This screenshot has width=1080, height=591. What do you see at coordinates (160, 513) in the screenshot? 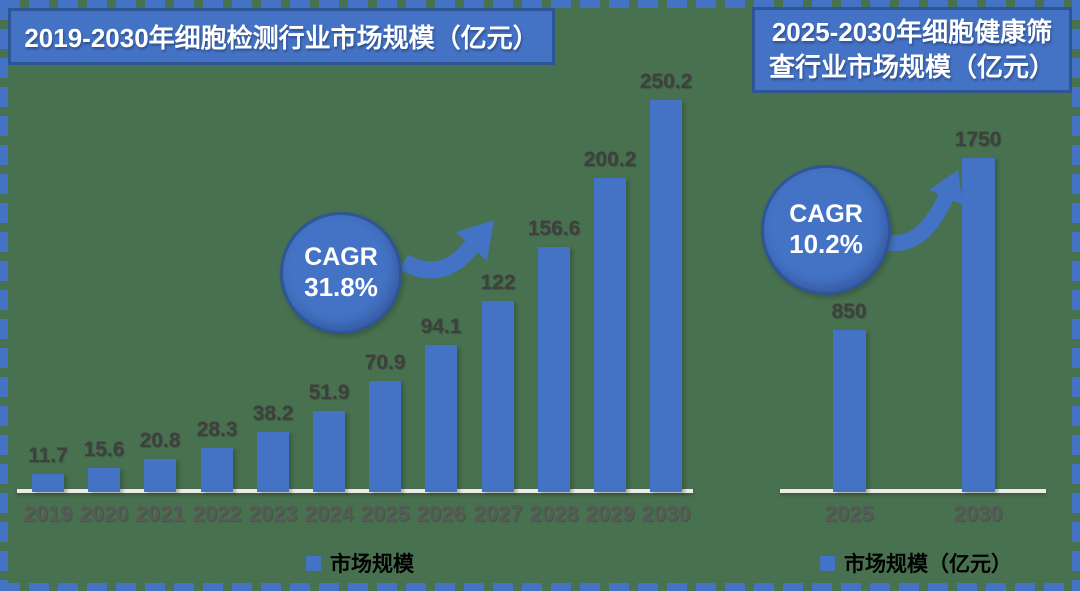
I see `x-axis-tick-label: 2021` at bounding box center [160, 513].